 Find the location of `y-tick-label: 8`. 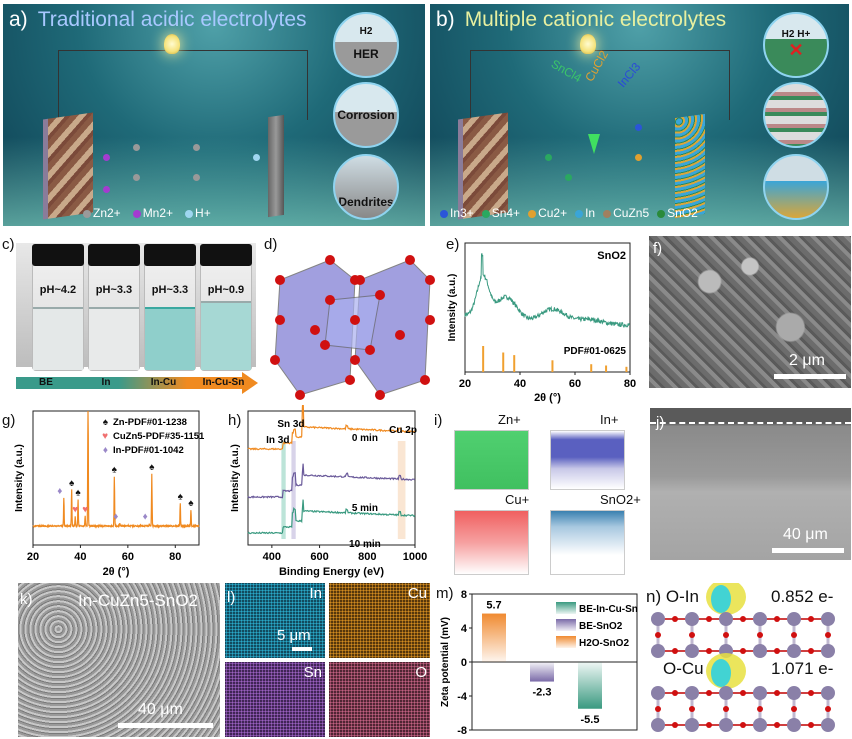

y-tick-label: 8 is located at coordinates (464, 595).